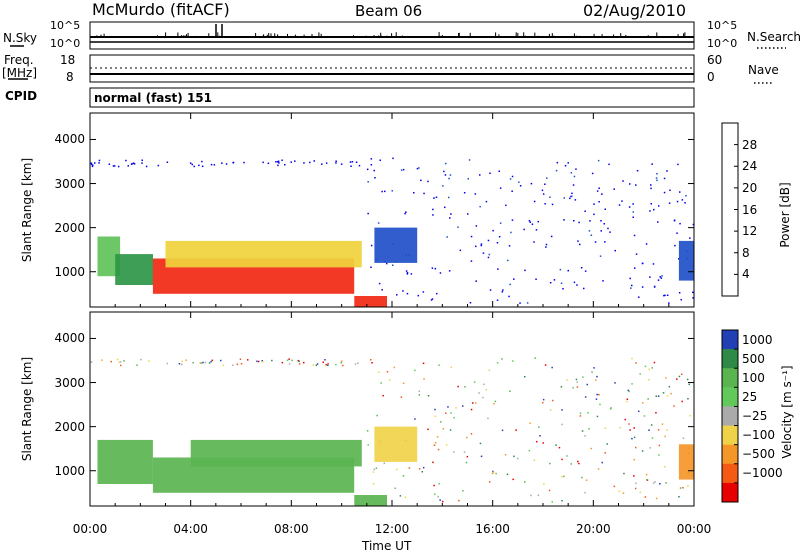 The width and height of the screenshot is (800, 554). What do you see at coordinates (593, 529) in the screenshot?
I see `x-tick-label: 20:00` at bounding box center [593, 529].